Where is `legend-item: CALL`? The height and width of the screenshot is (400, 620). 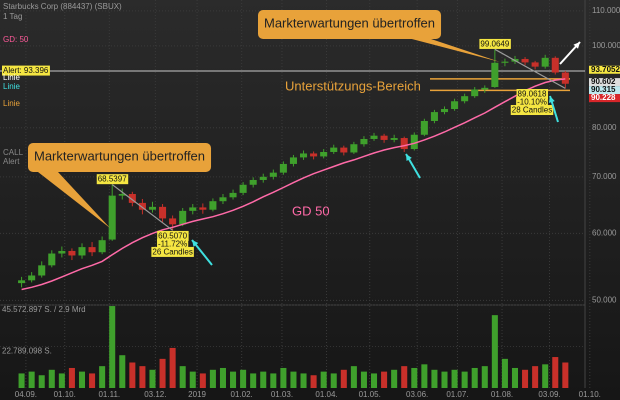
legend-item: CALL is located at coordinates (13, 152).